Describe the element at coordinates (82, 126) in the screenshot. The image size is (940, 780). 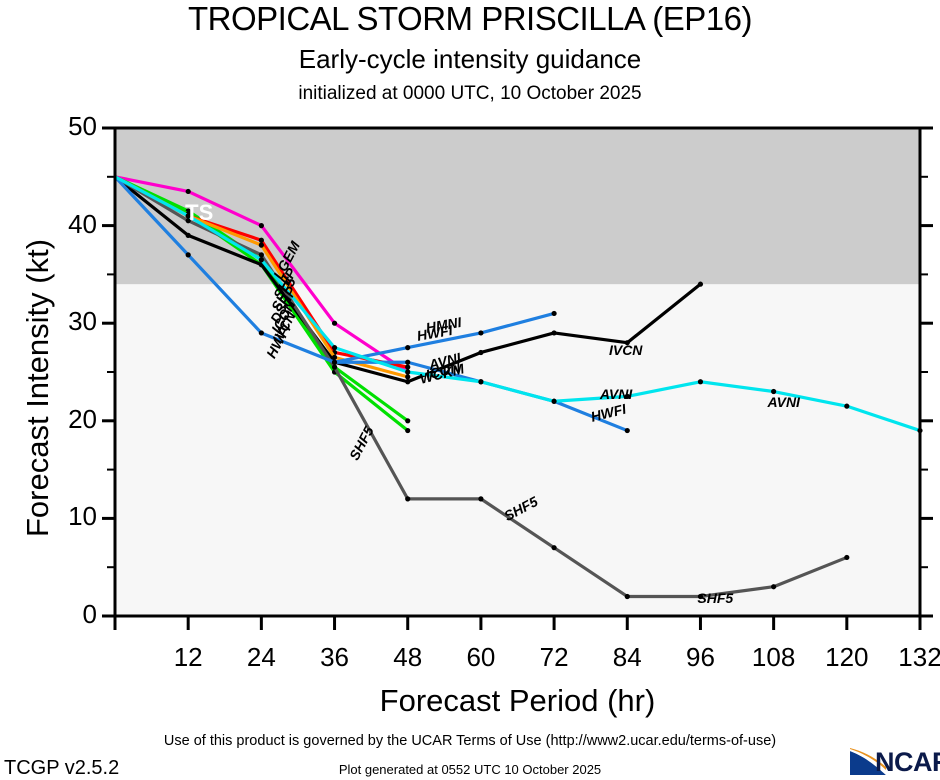
I see `y-tick-label: 50` at that location.